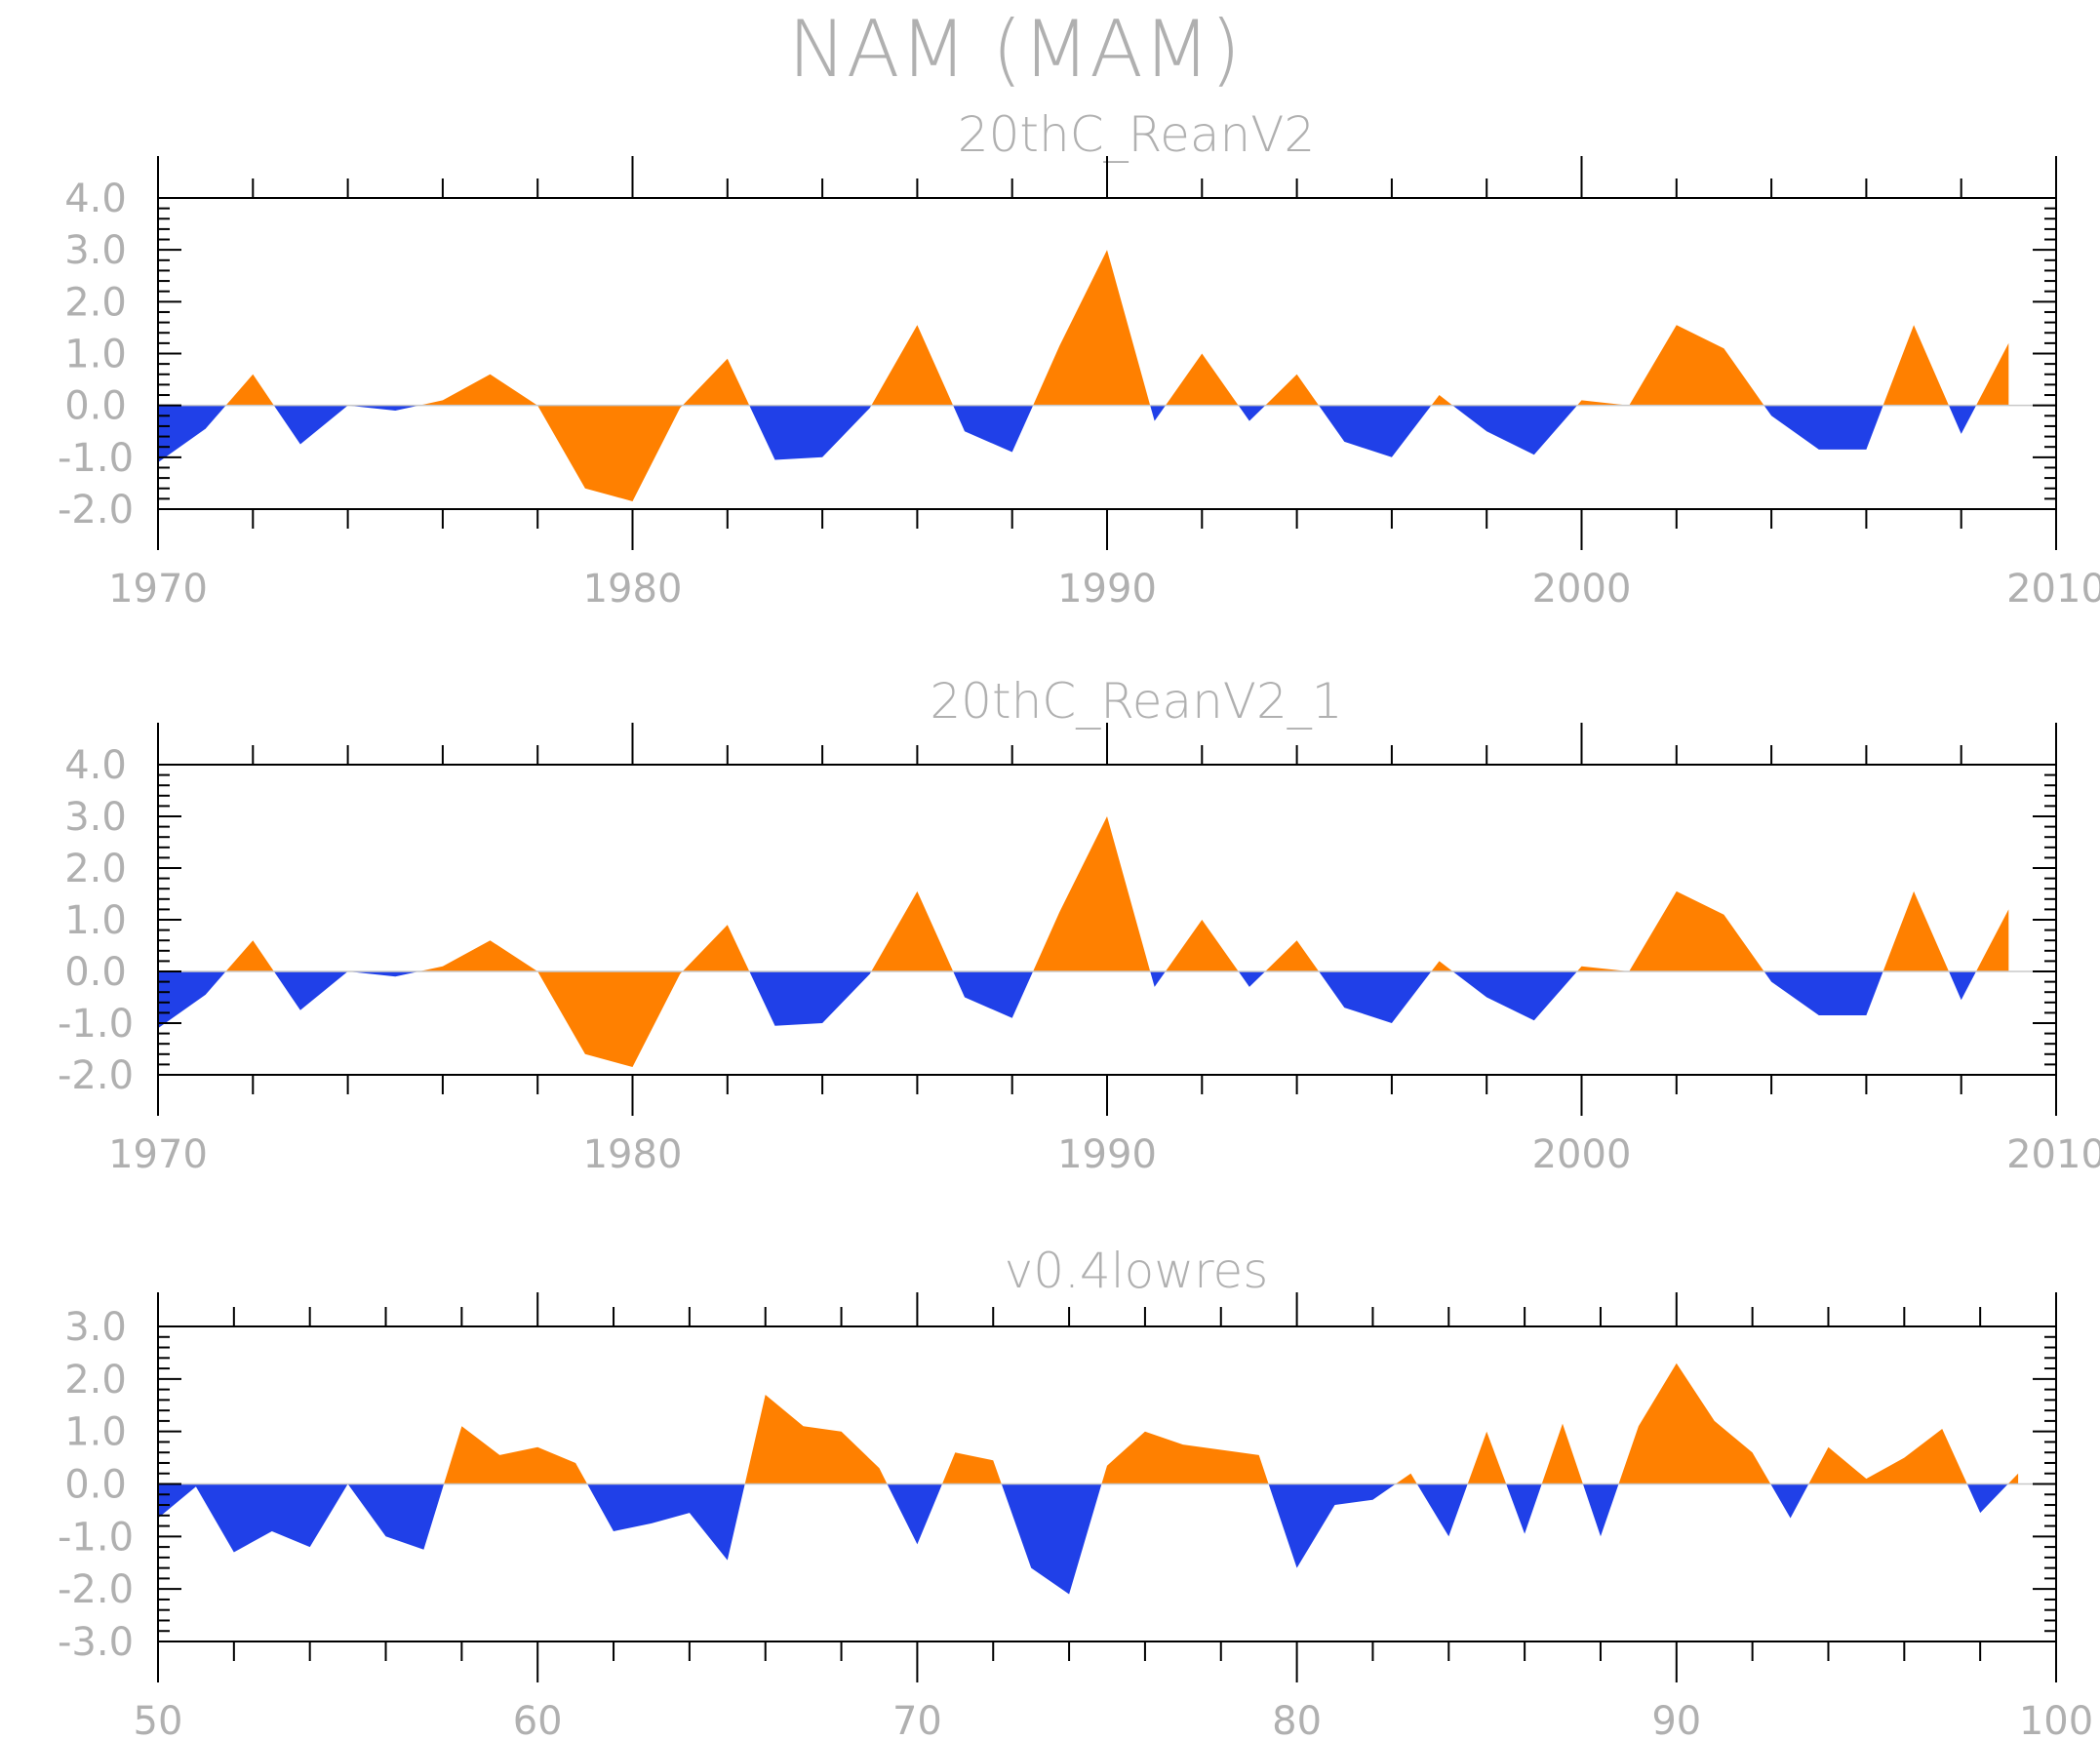 Image resolution: width=2100 pixels, height=1740 pixels. I want to click on chart-title: 20thC_ReanV2_1, so click(1136, 701).